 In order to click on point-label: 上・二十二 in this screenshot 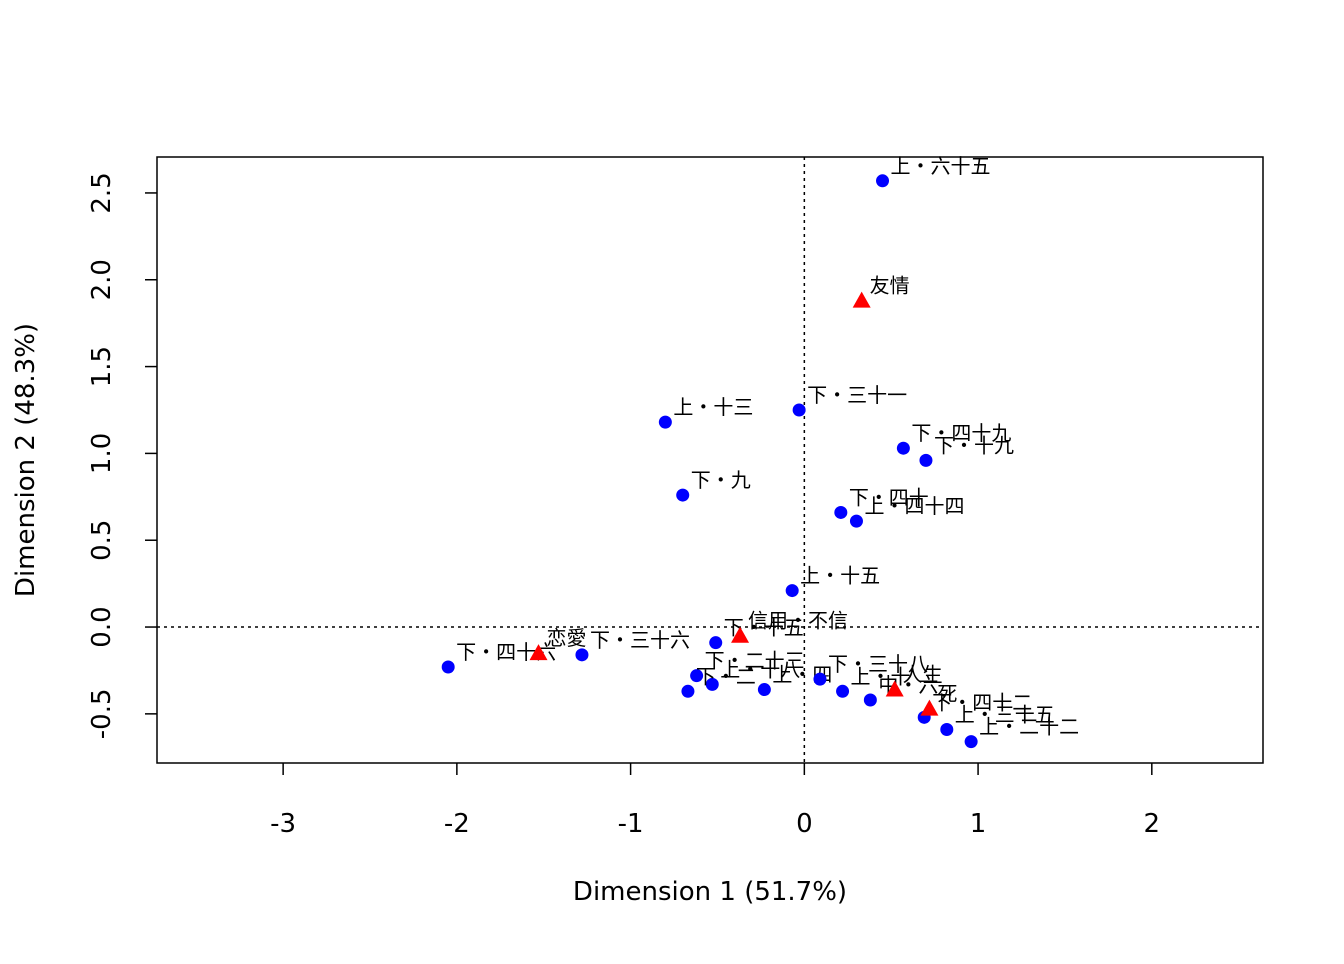, I will do `click(1029, 727)`.